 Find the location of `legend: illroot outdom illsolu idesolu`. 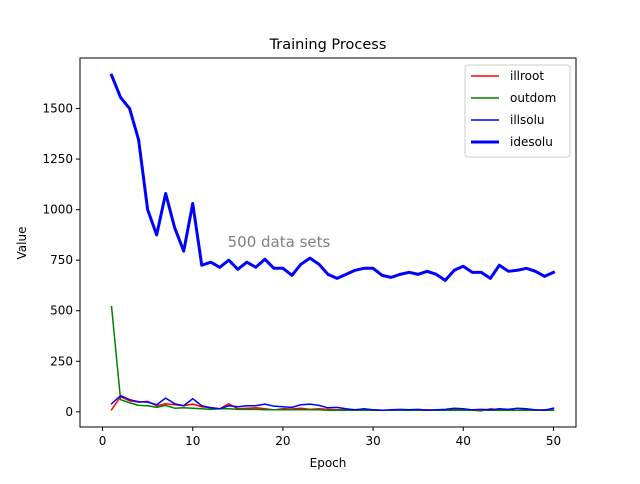

legend: illroot outdom illsolu idesolu is located at coordinates (517, 111).